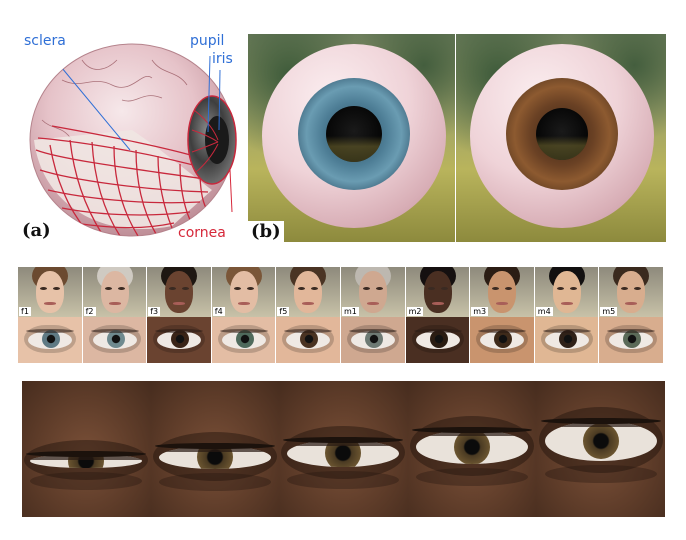 The width and height of the screenshot is (686, 540). Describe the element at coordinates (207, 41) in the screenshot. I see `pupil-label: pupil` at that location.